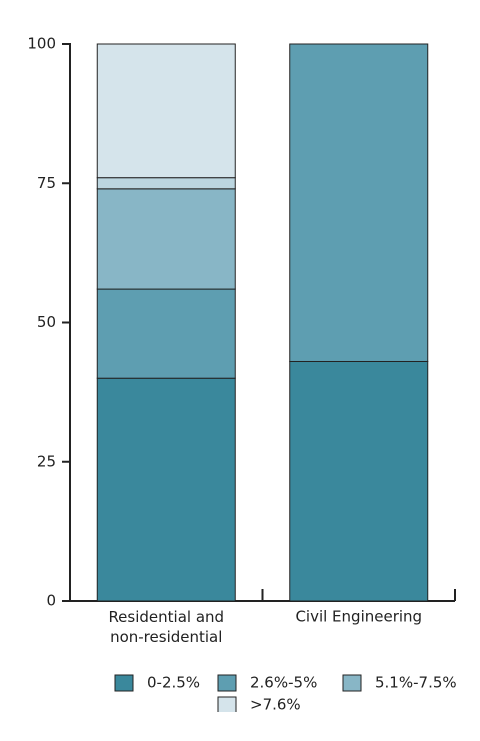 The height and width of the screenshot is (741, 480). What do you see at coordinates (46, 461) in the screenshot?
I see `y-tick-label: 25` at bounding box center [46, 461].